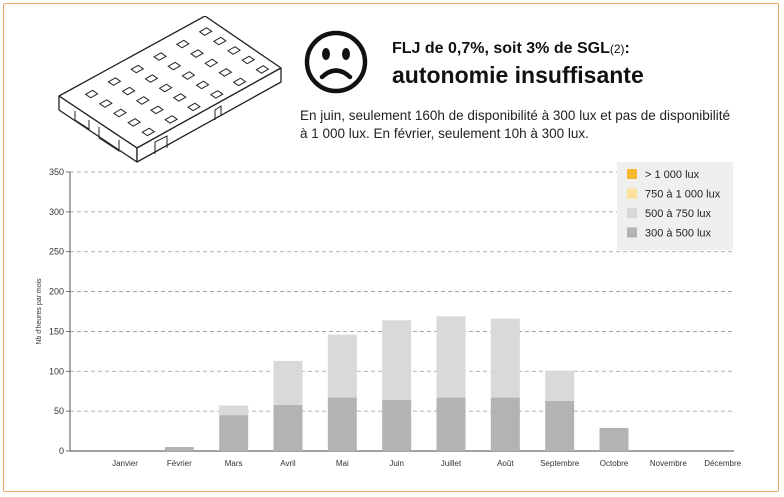 The height and width of the screenshot is (497, 784). What do you see at coordinates (234, 463) in the screenshot?
I see `x-tick-label: Mars` at bounding box center [234, 463].